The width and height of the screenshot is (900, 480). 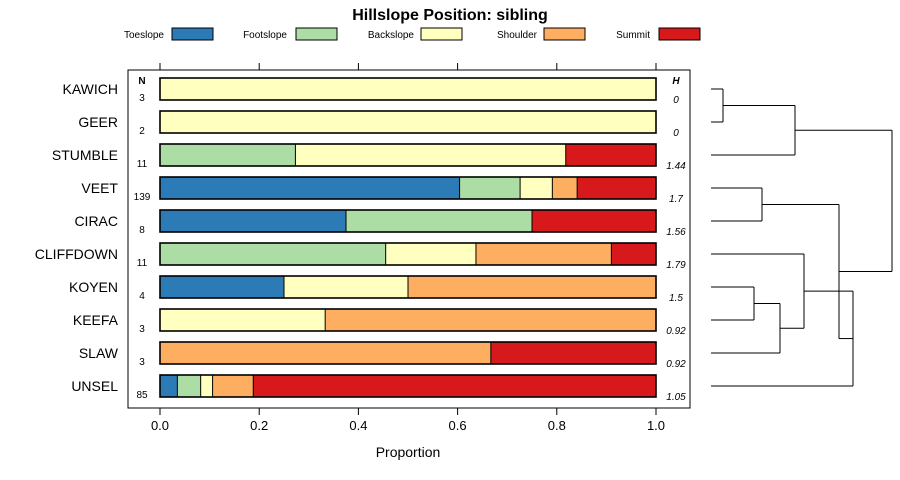 What do you see at coordinates (265, 35) in the screenshot?
I see `legend-label-footslope: Footslope` at bounding box center [265, 35].